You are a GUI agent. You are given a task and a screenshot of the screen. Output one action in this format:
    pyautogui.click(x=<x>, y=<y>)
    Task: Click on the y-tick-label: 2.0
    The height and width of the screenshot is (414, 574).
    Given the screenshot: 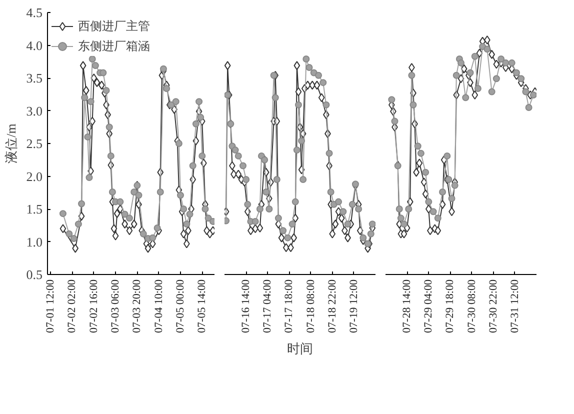 What is the action you would take?
    pyautogui.click(x=34, y=176)
    